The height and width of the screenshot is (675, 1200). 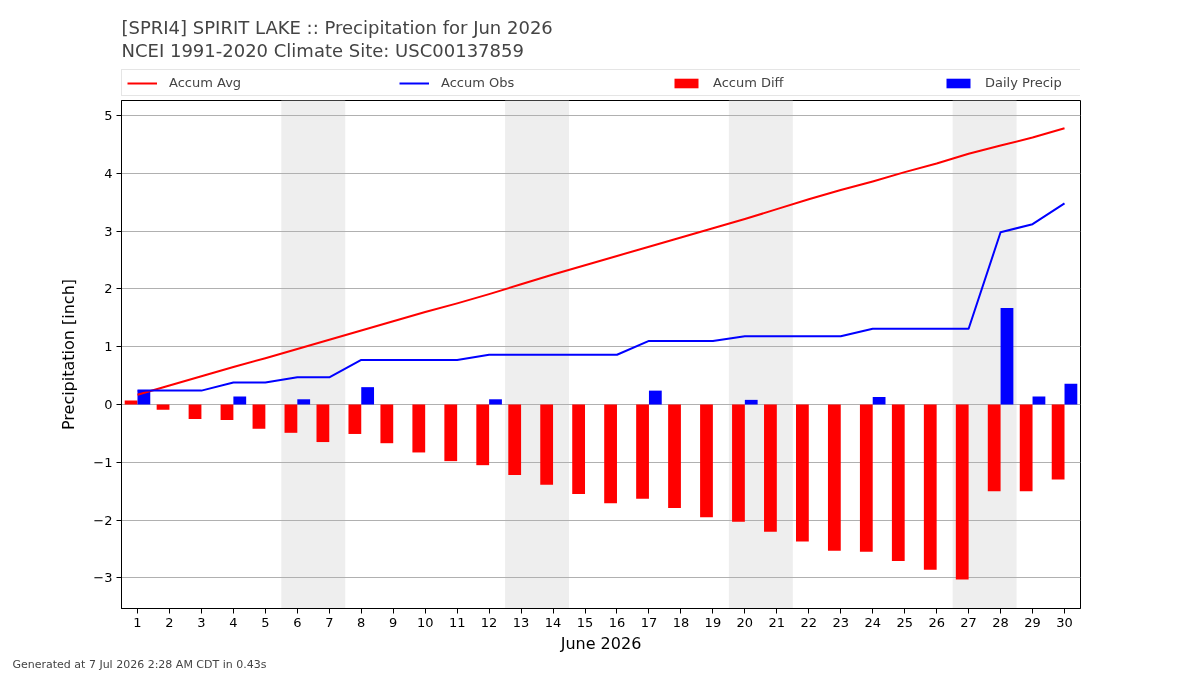 What do you see at coordinates (749, 82) in the screenshot?
I see `legend-label: Accum Diff` at bounding box center [749, 82].